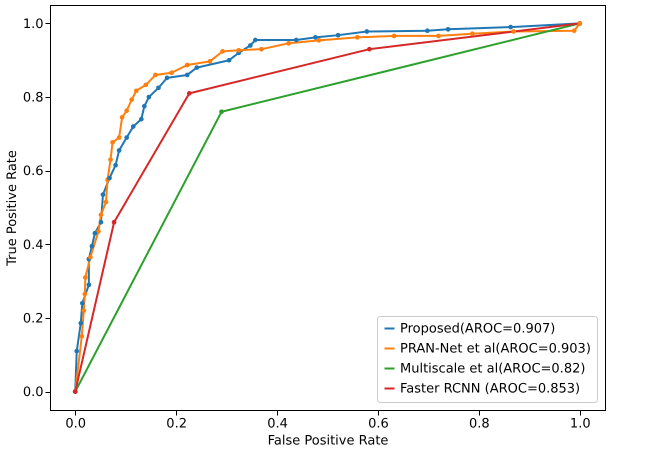 The image size is (646, 461). I want to click on legend-label: Faster RCNN (AROC=0.853), so click(490, 389).